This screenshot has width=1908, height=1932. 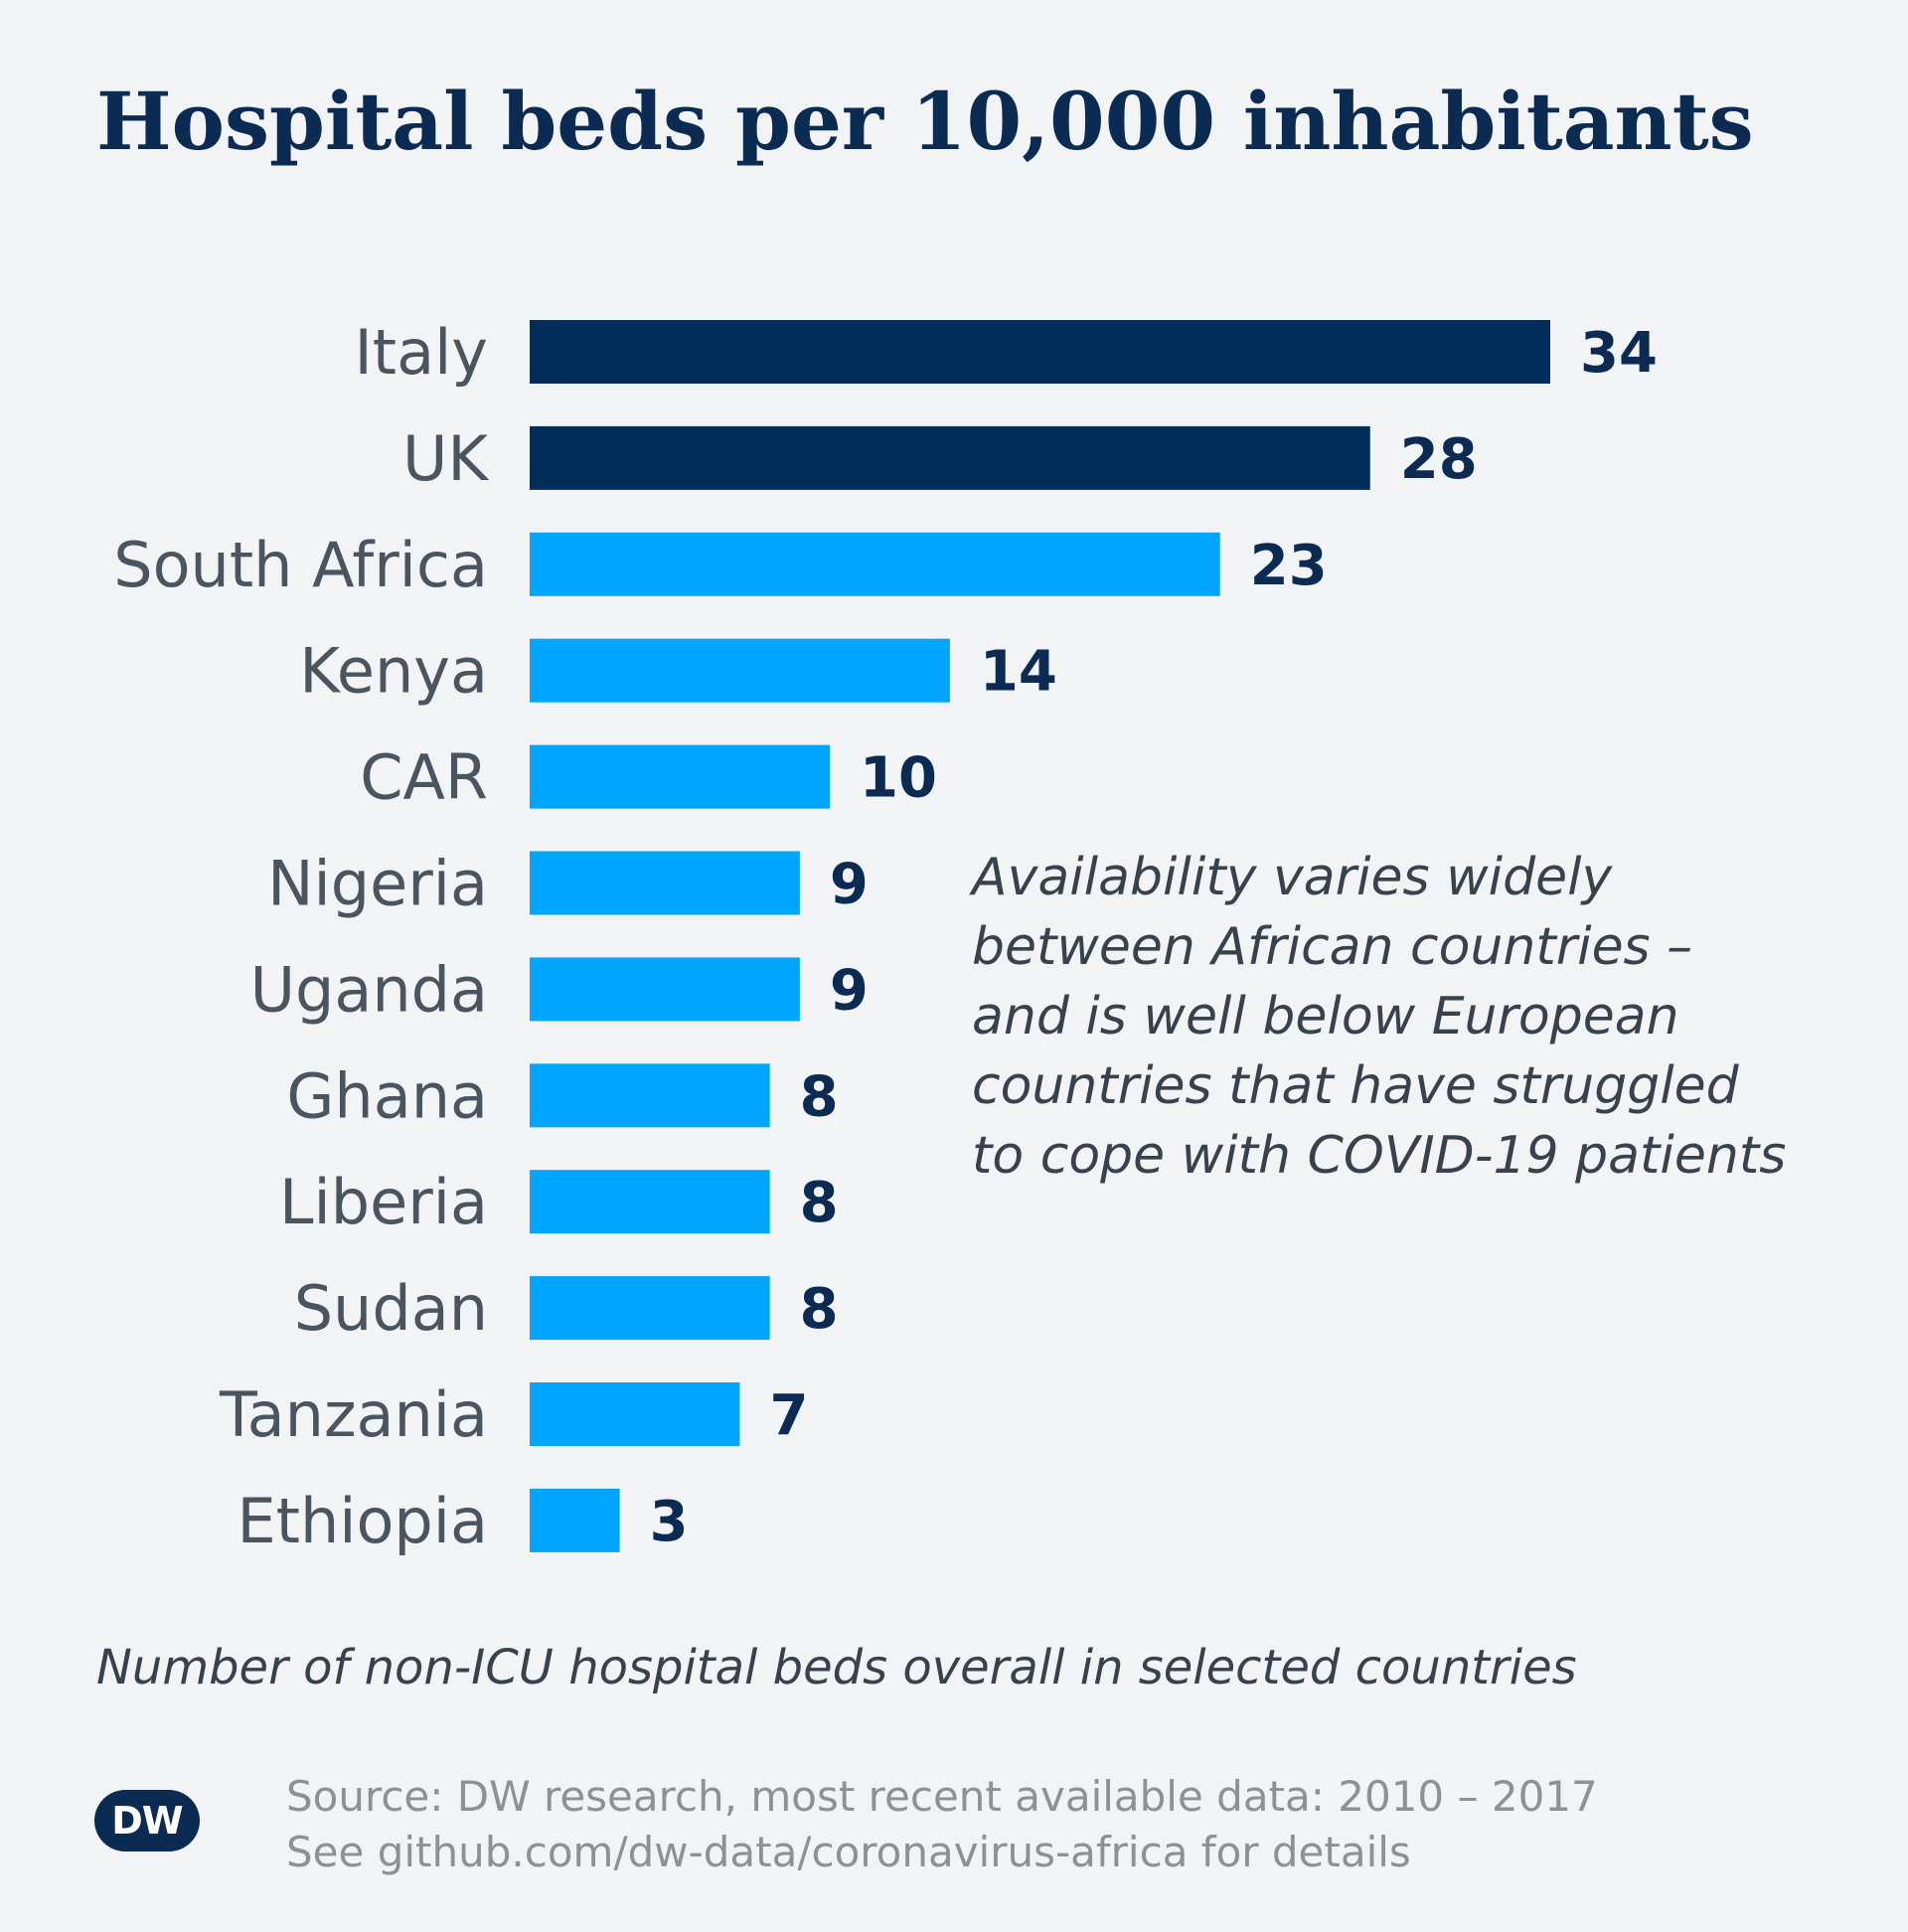 I want to click on annotation-line: countries that have struggled, so click(x=1356, y=1086).